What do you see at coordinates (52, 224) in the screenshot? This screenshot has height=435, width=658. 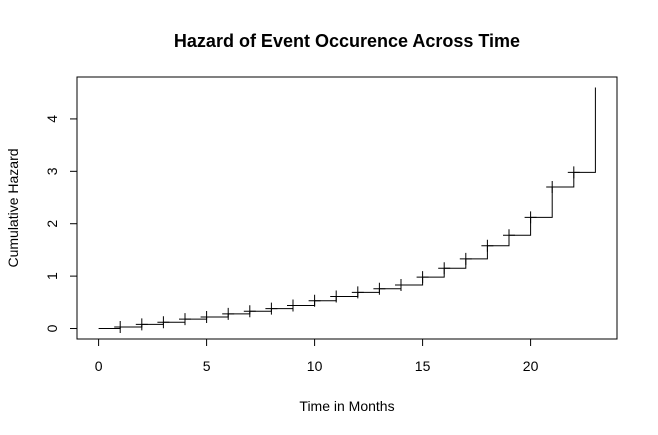 I see `y-tick-label: 2` at bounding box center [52, 224].